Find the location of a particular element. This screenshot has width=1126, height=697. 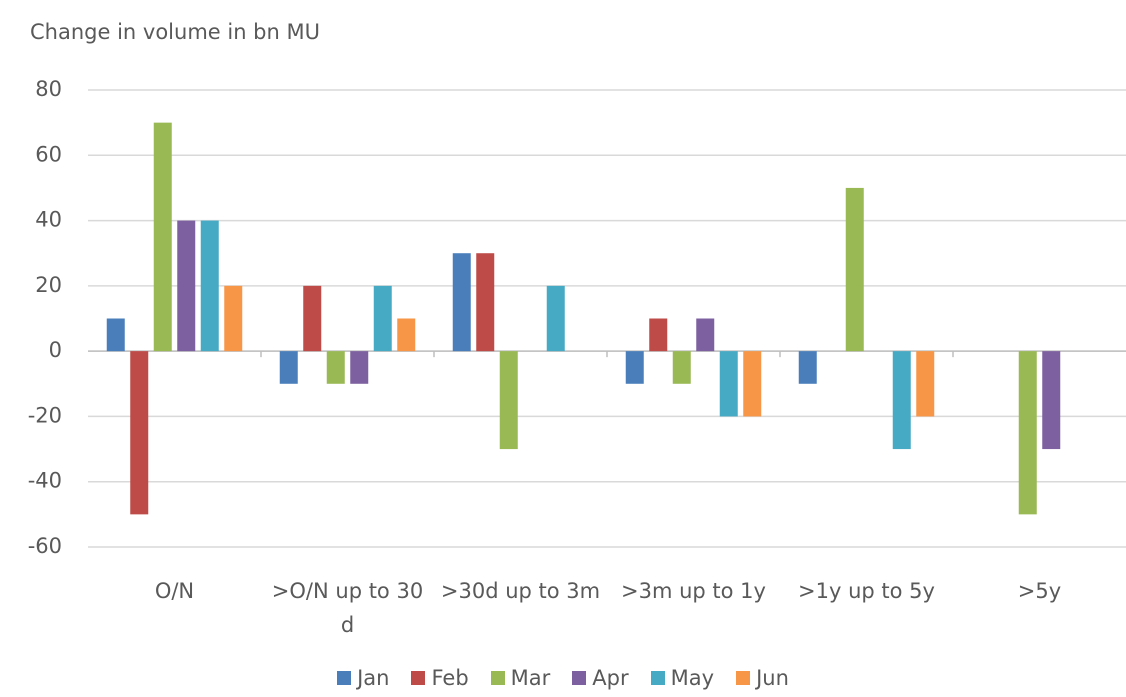

legend-item: Jan is located at coordinates (363, 678).